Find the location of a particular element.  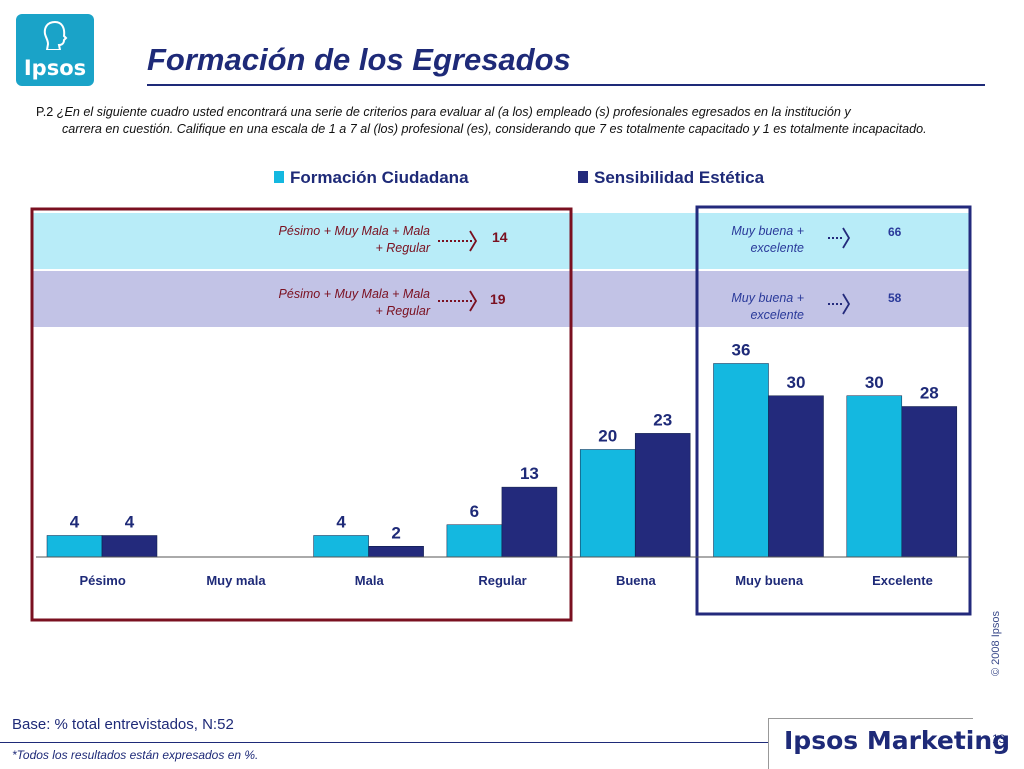

x-tick-label: Mala is located at coordinates (370, 580).